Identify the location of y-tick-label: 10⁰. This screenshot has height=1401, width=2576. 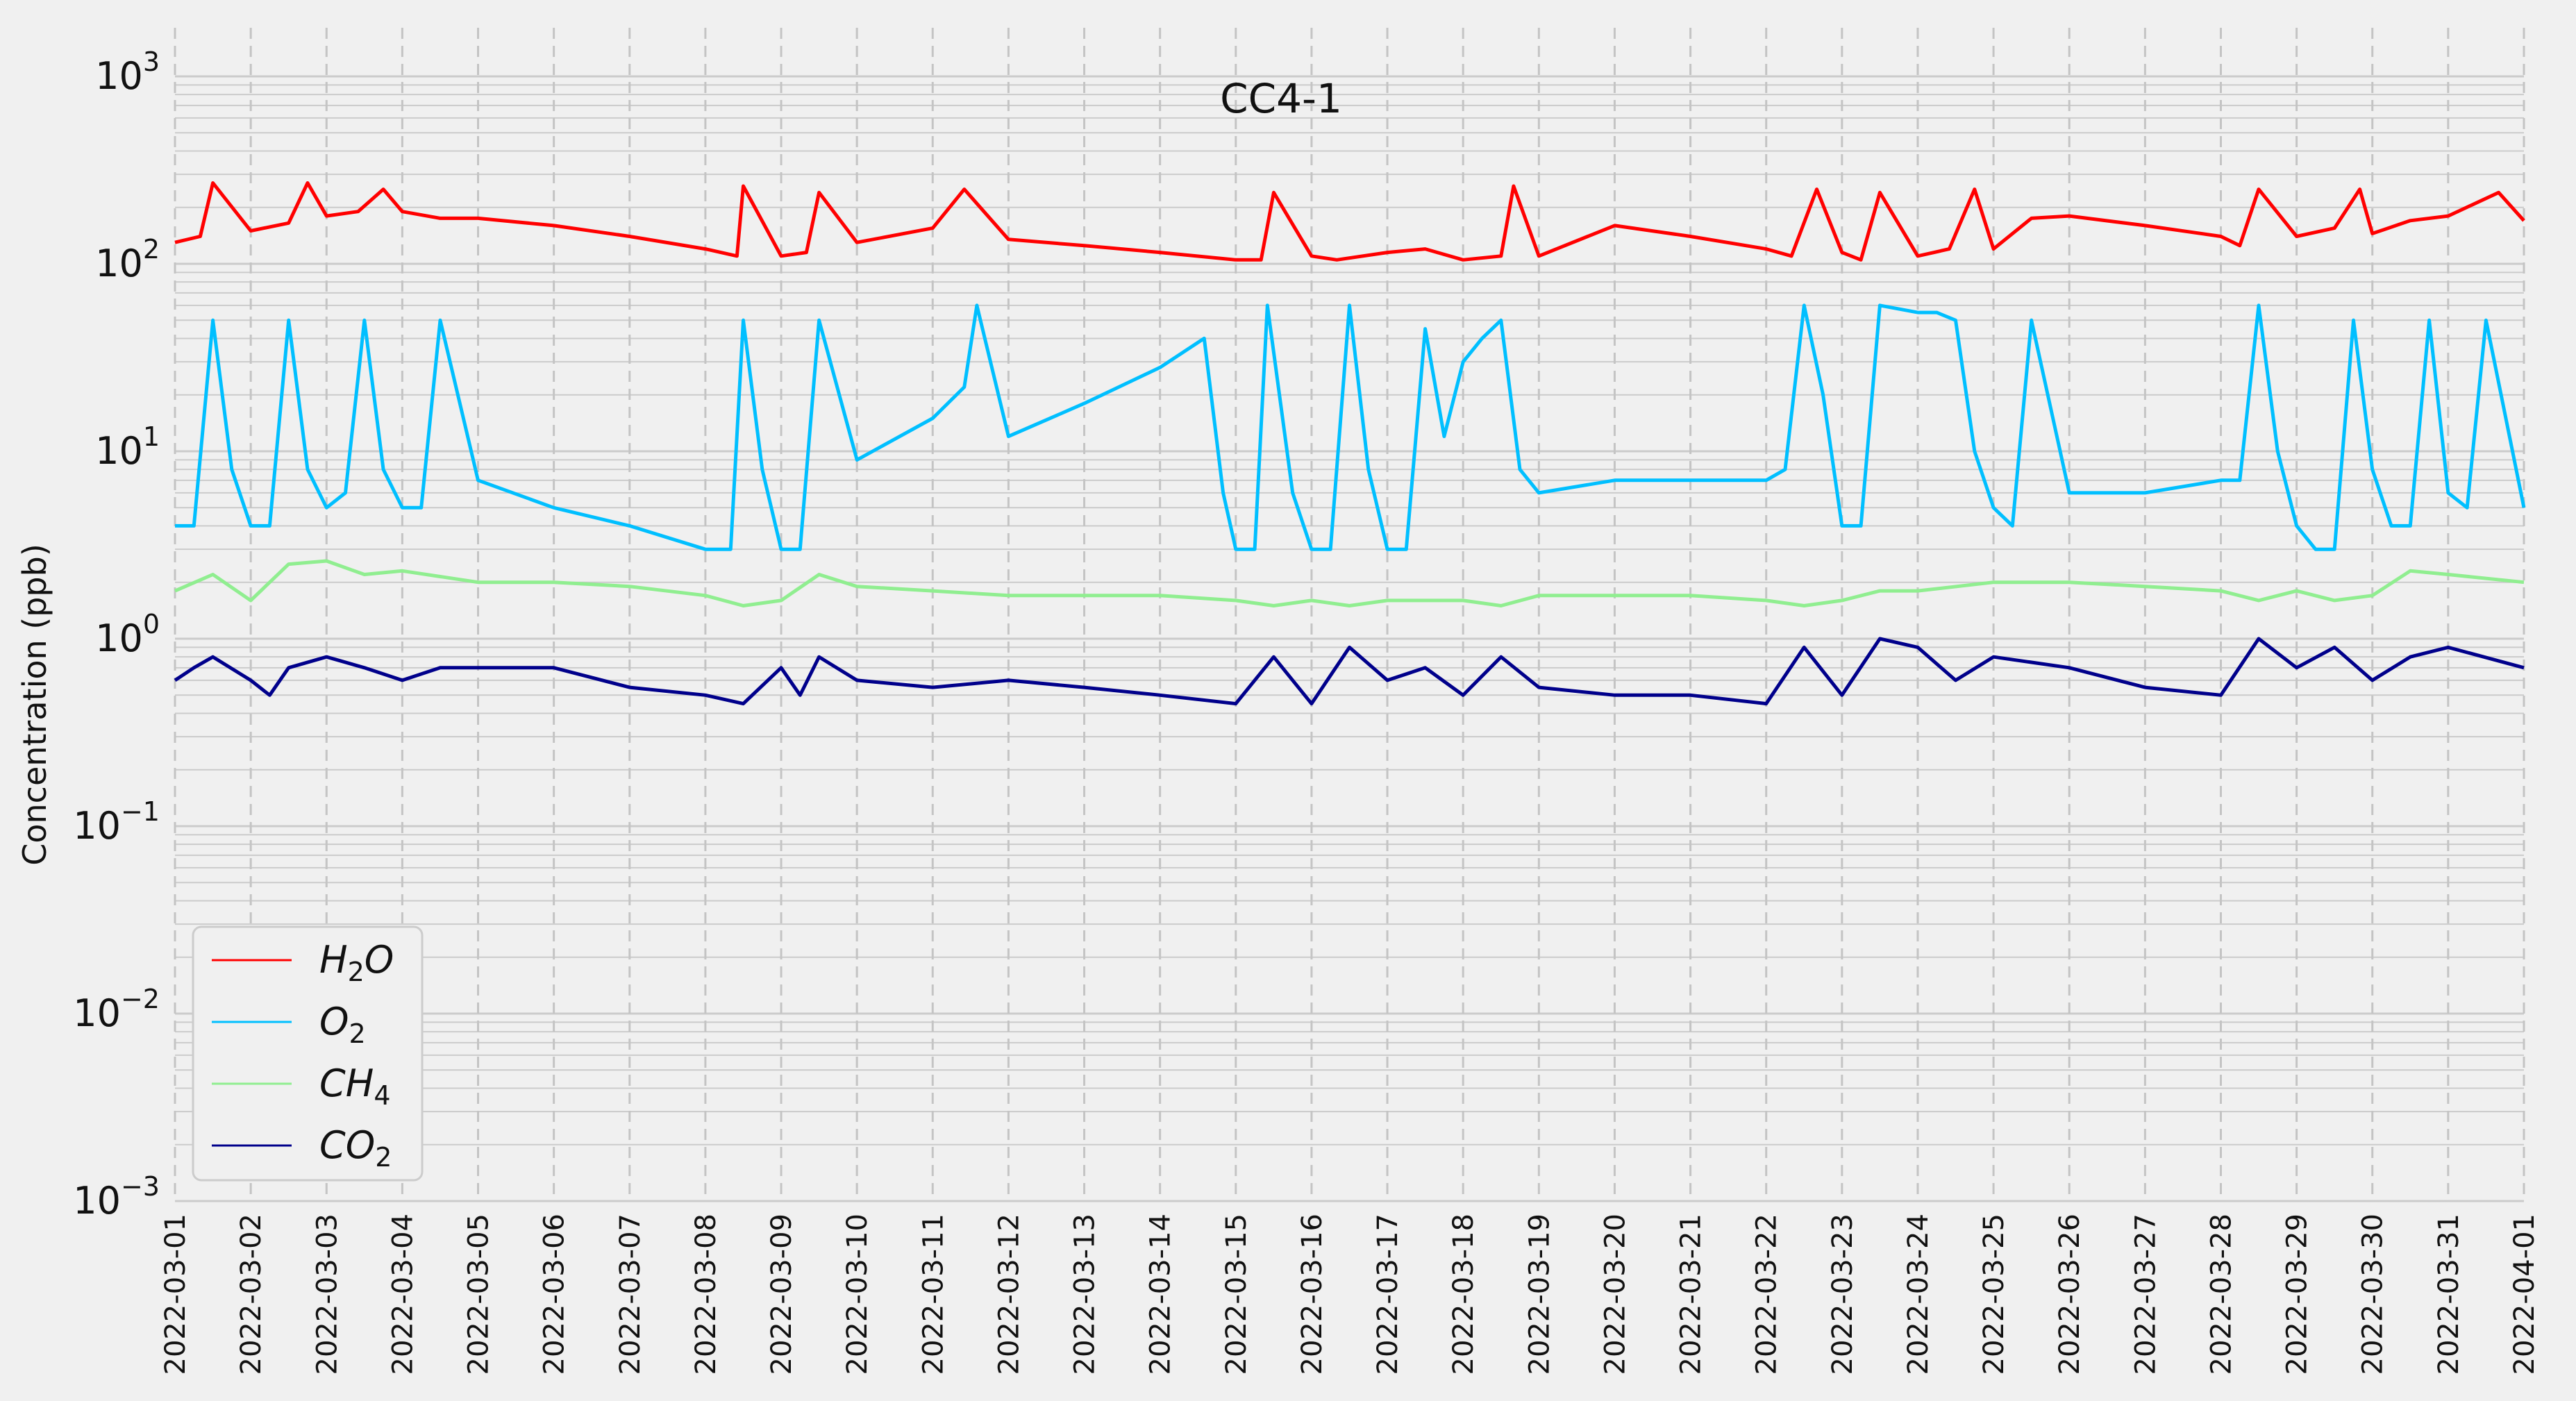
(127, 634).